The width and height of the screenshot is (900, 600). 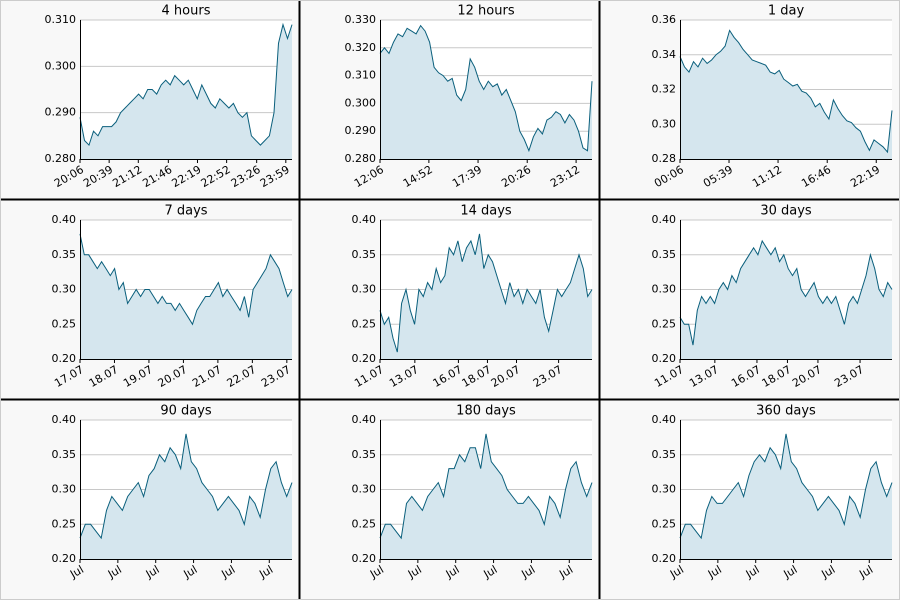 I want to click on y-tick-label: 0.28, so click(x=664, y=158).